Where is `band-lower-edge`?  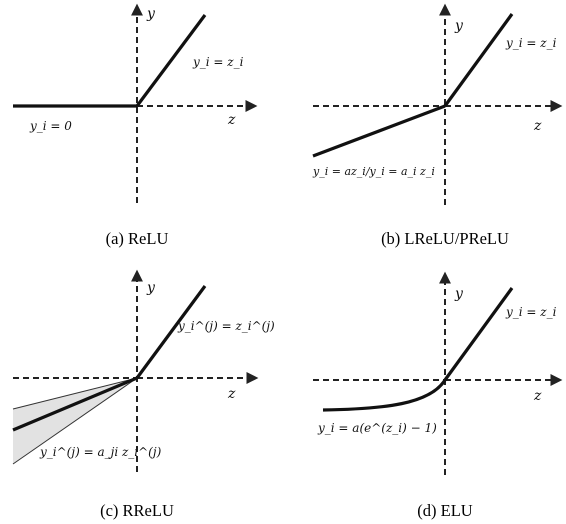 band-lower-edge is located at coordinates (75, 421).